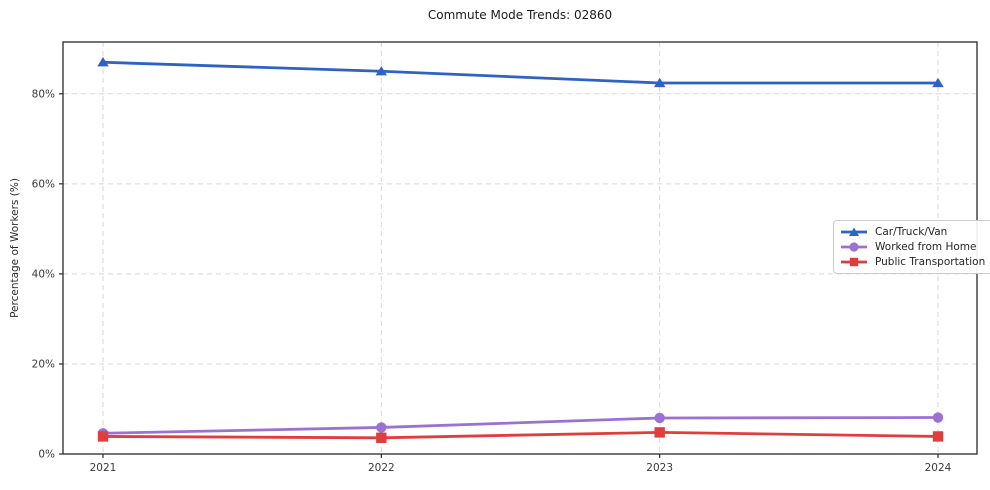  I want to click on y-tick-label: 0%, so click(46, 455).